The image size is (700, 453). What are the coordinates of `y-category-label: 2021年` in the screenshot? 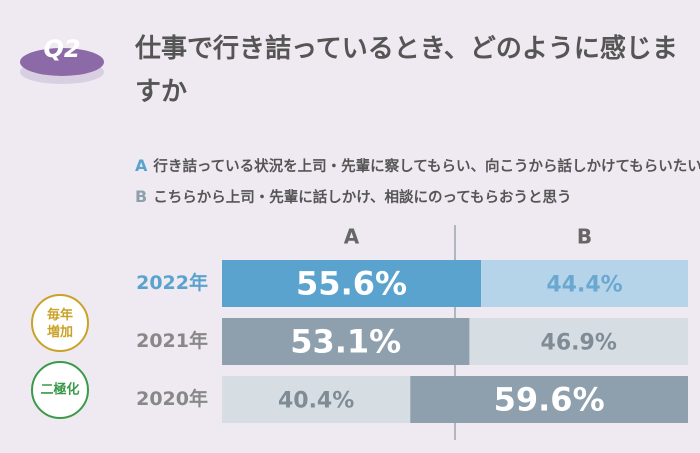 It's located at (172, 340).